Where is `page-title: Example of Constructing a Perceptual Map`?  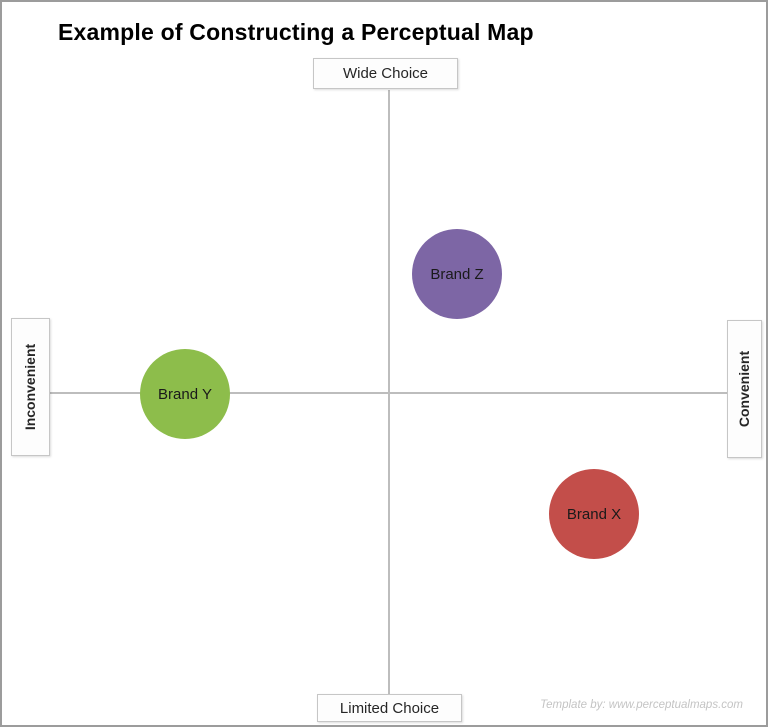
page-title: Example of Constructing a Perceptual Map is located at coordinates (296, 32).